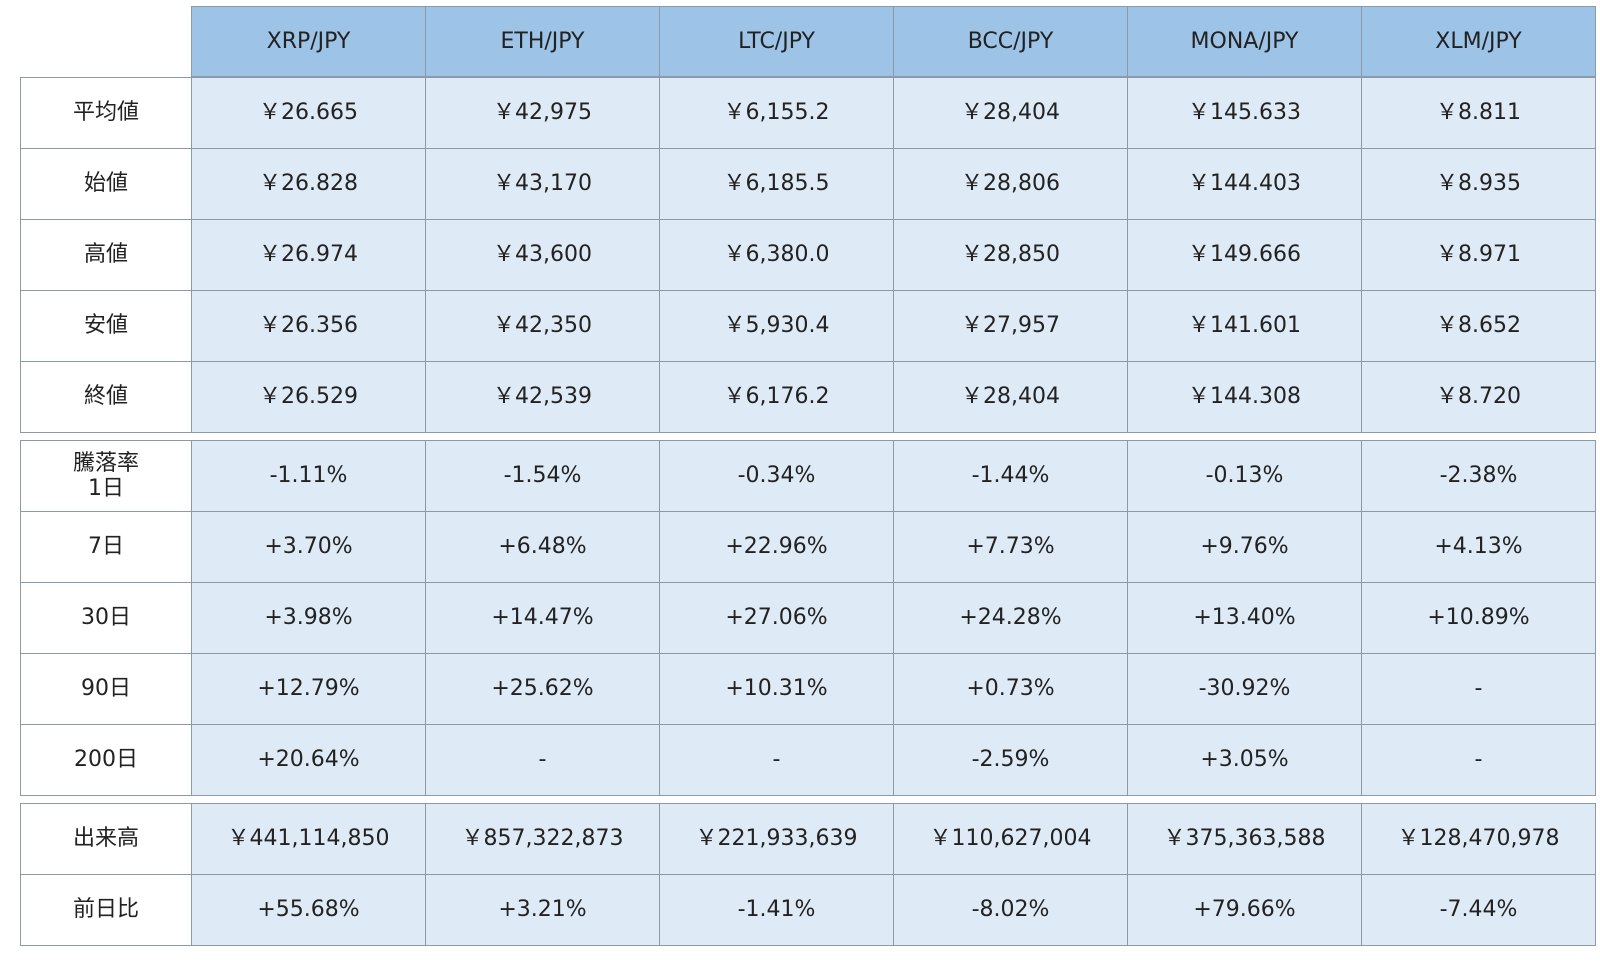 The height and width of the screenshot is (974, 1600). What do you see at coordinates (1478, 326) in the screenshot?
I see `table-cell: ￥8.652` at bounding box center [1478, 326].